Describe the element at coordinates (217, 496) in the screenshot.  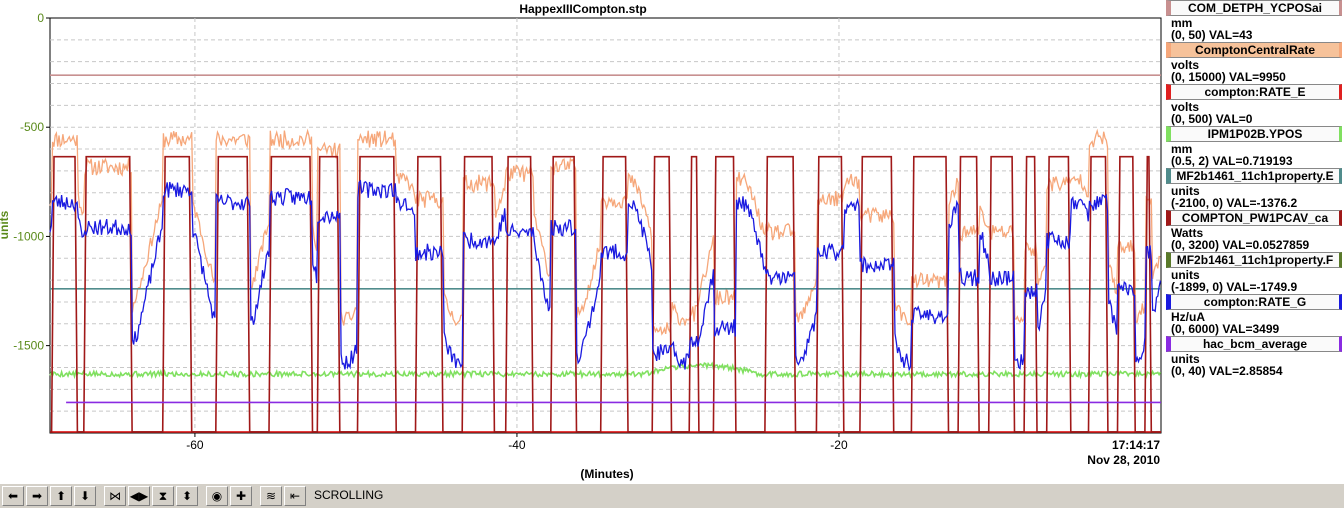
I see `auto-scale-icon: ◉` at that location.